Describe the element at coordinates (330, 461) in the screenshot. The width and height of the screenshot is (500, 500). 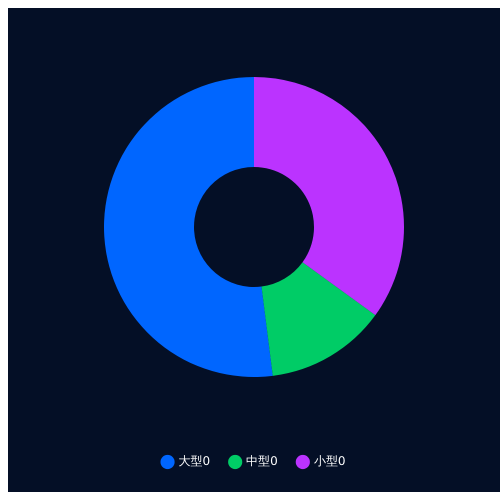
I see `legend-label: 小型0` at that location.